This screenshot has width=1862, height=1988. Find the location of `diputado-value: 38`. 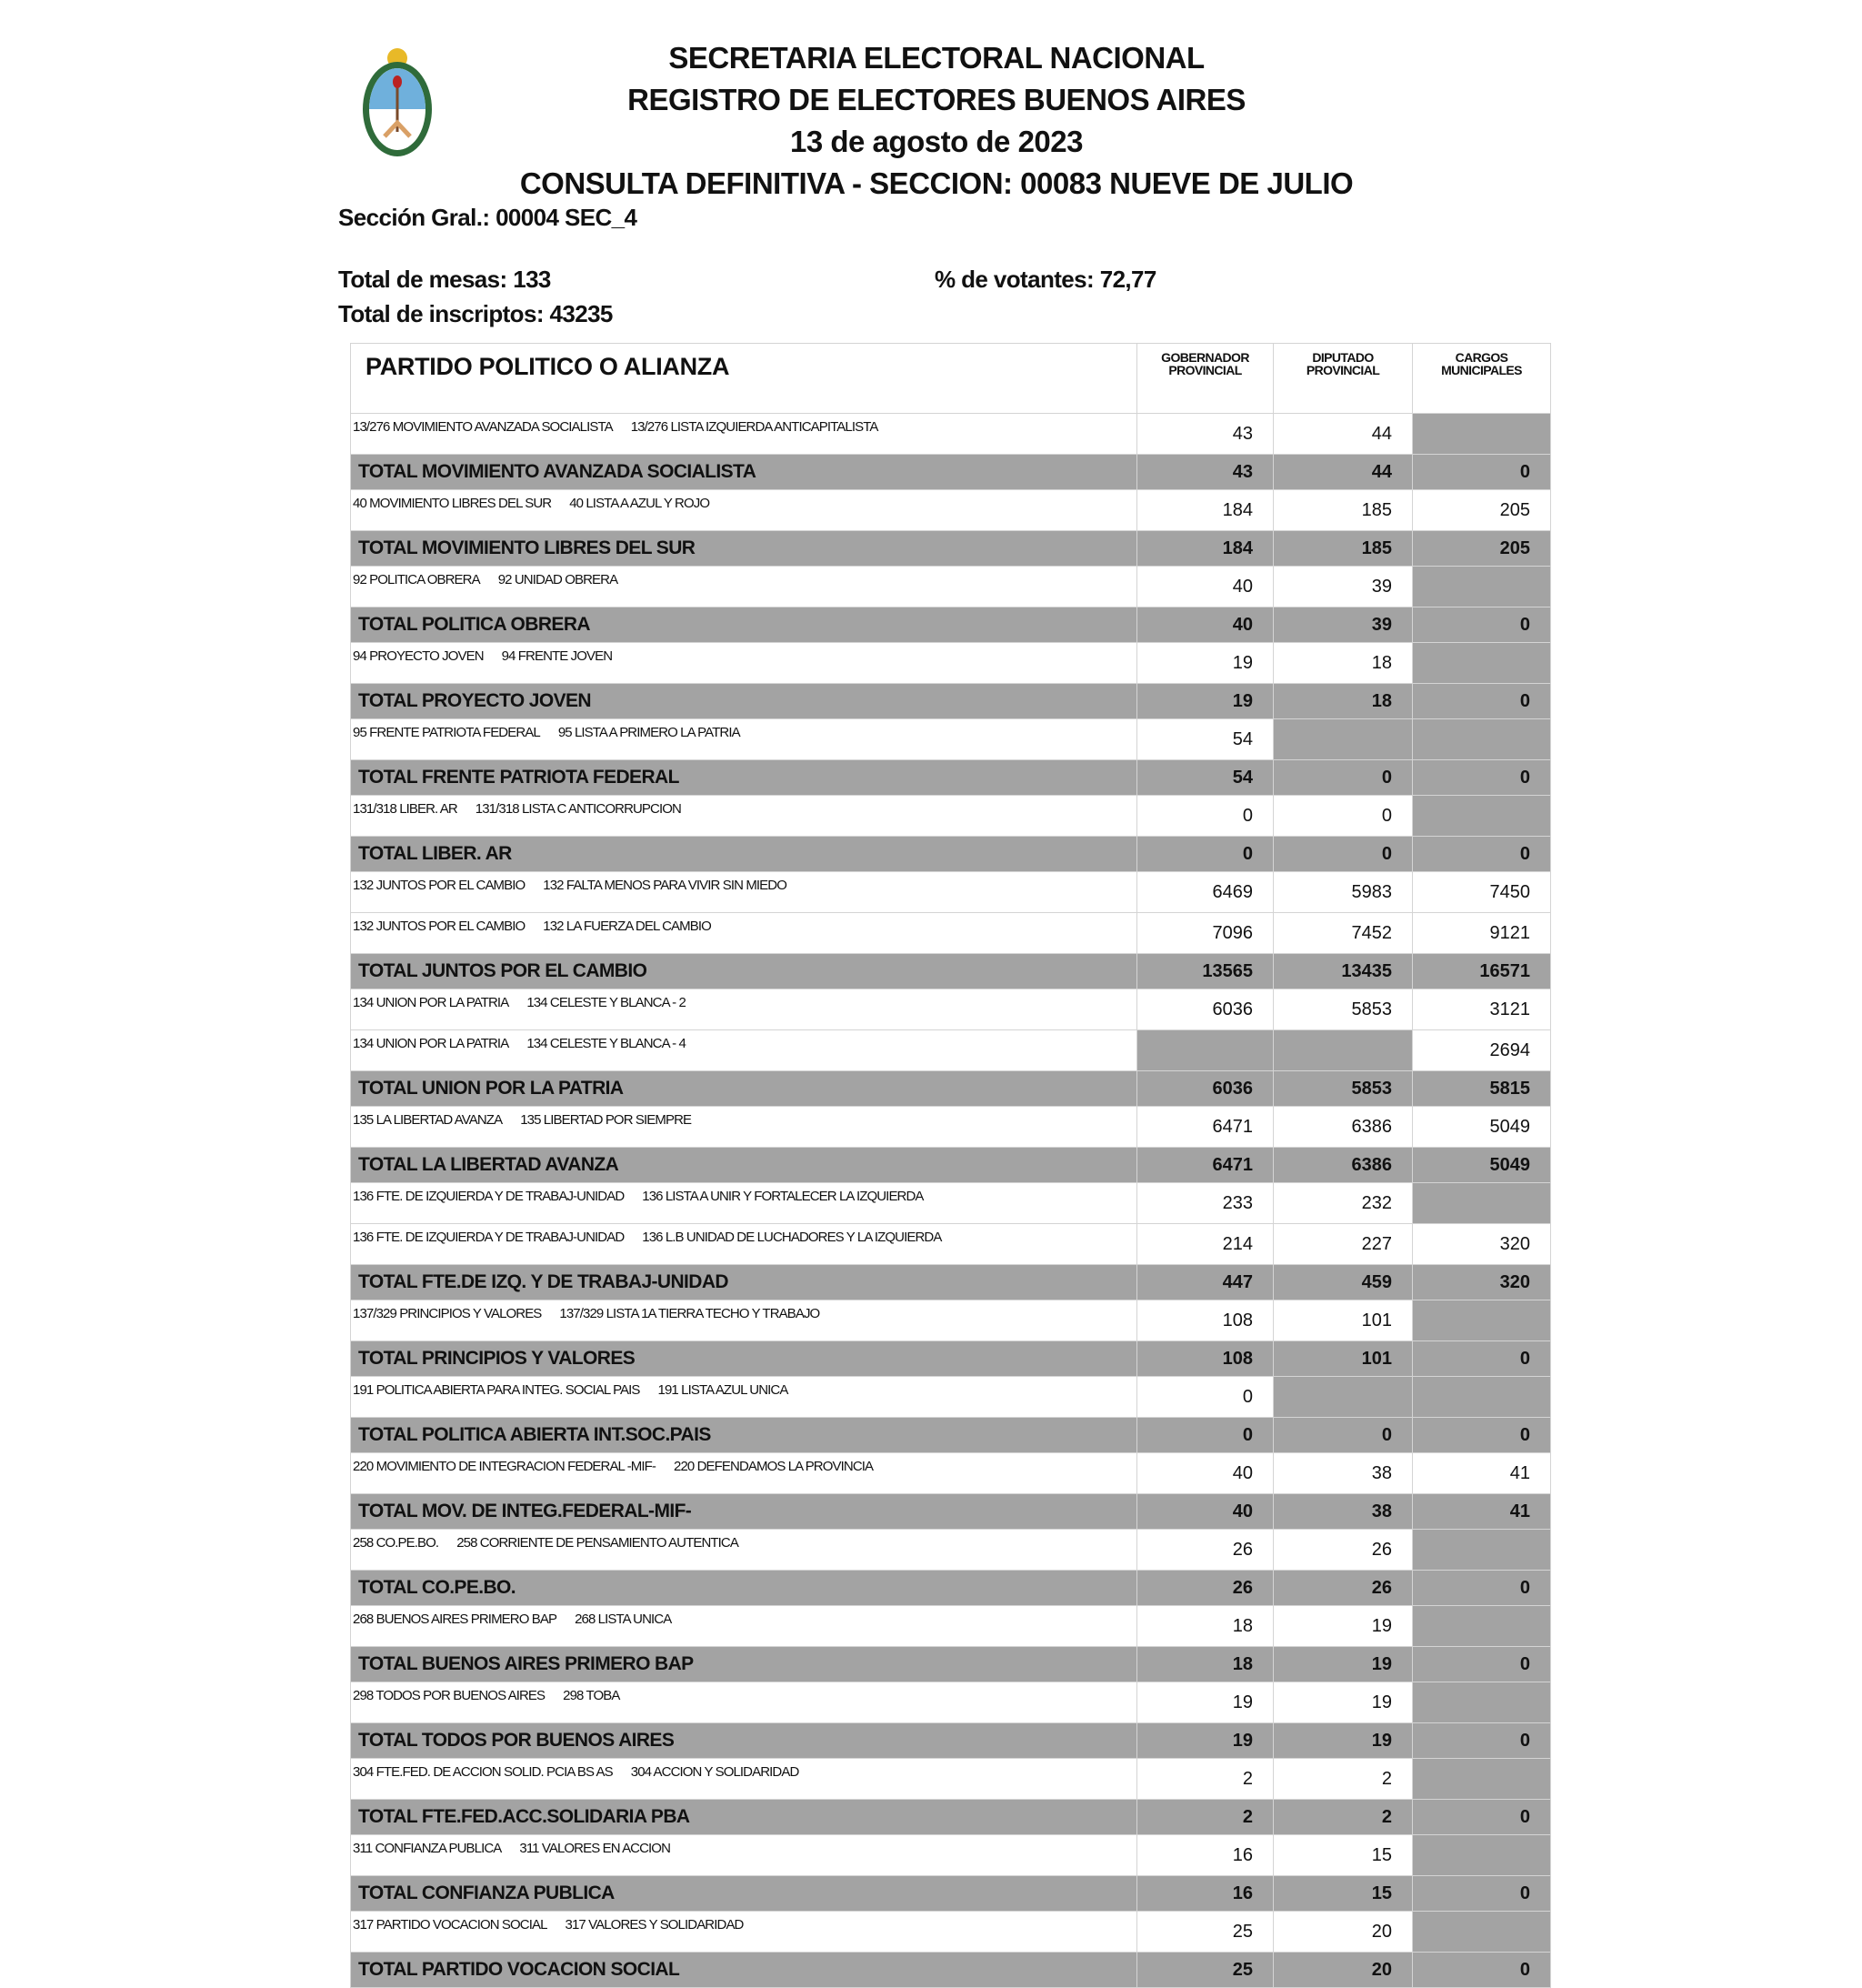

diputado-value: 38 is located at coordinates (1343, 1473).